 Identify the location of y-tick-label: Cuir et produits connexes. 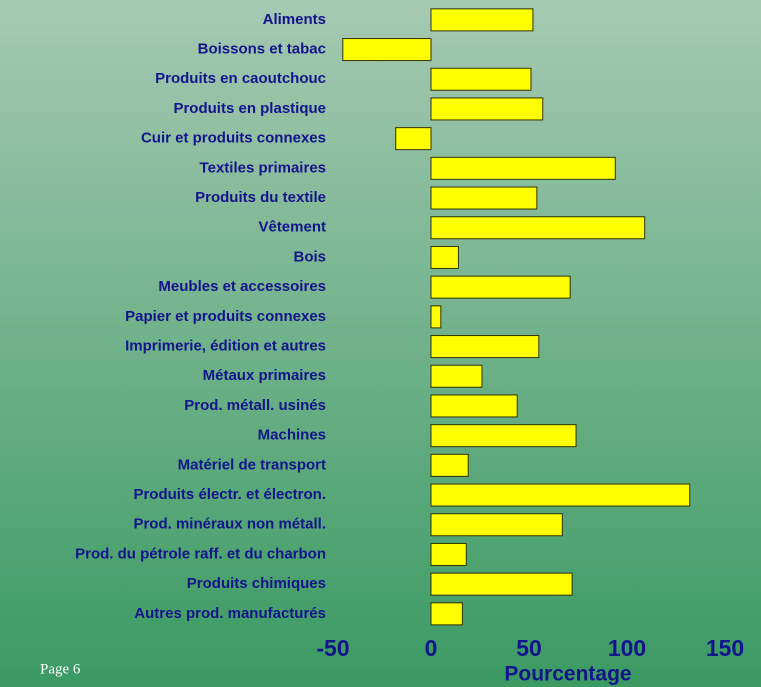
(233, 138).